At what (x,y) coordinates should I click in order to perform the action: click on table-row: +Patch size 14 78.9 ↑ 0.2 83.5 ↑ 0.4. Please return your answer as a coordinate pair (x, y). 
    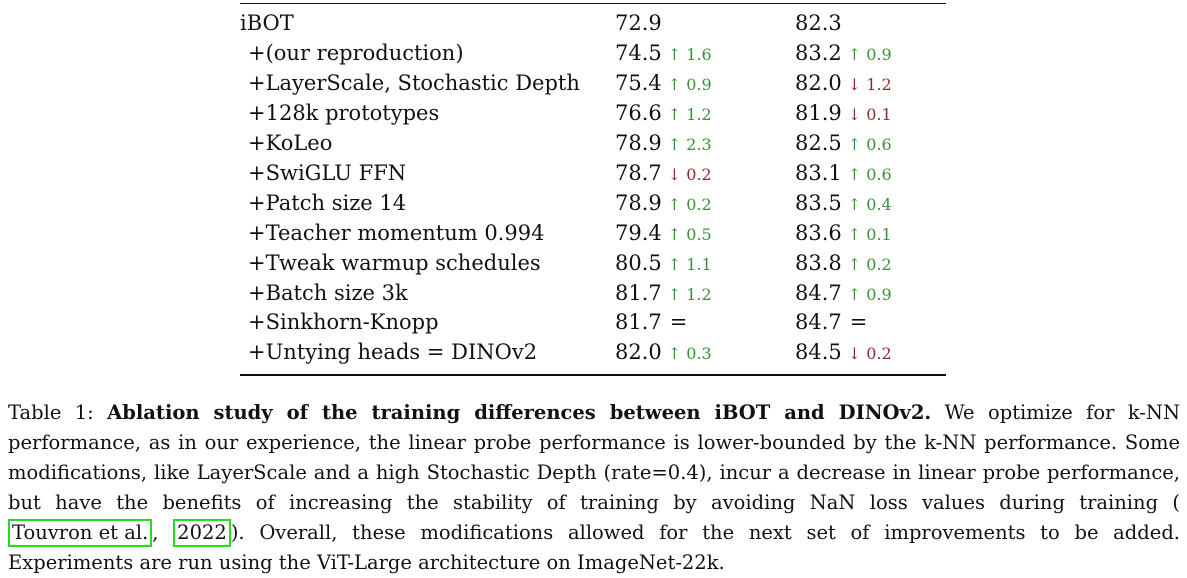
    Looking at the image, I should click on (593, 203).